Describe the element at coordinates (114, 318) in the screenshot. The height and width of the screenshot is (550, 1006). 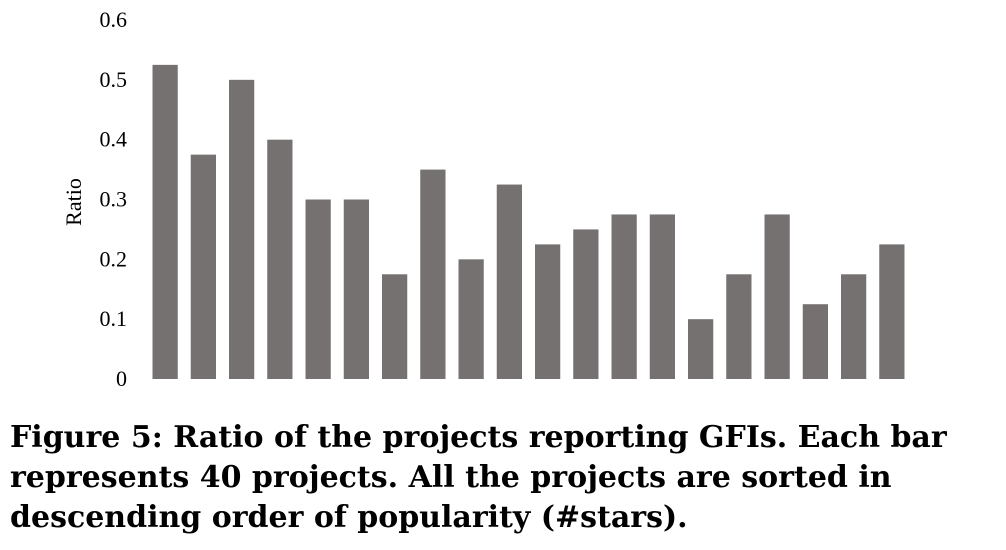
I see `y-tick-label: 0.1` at that location.